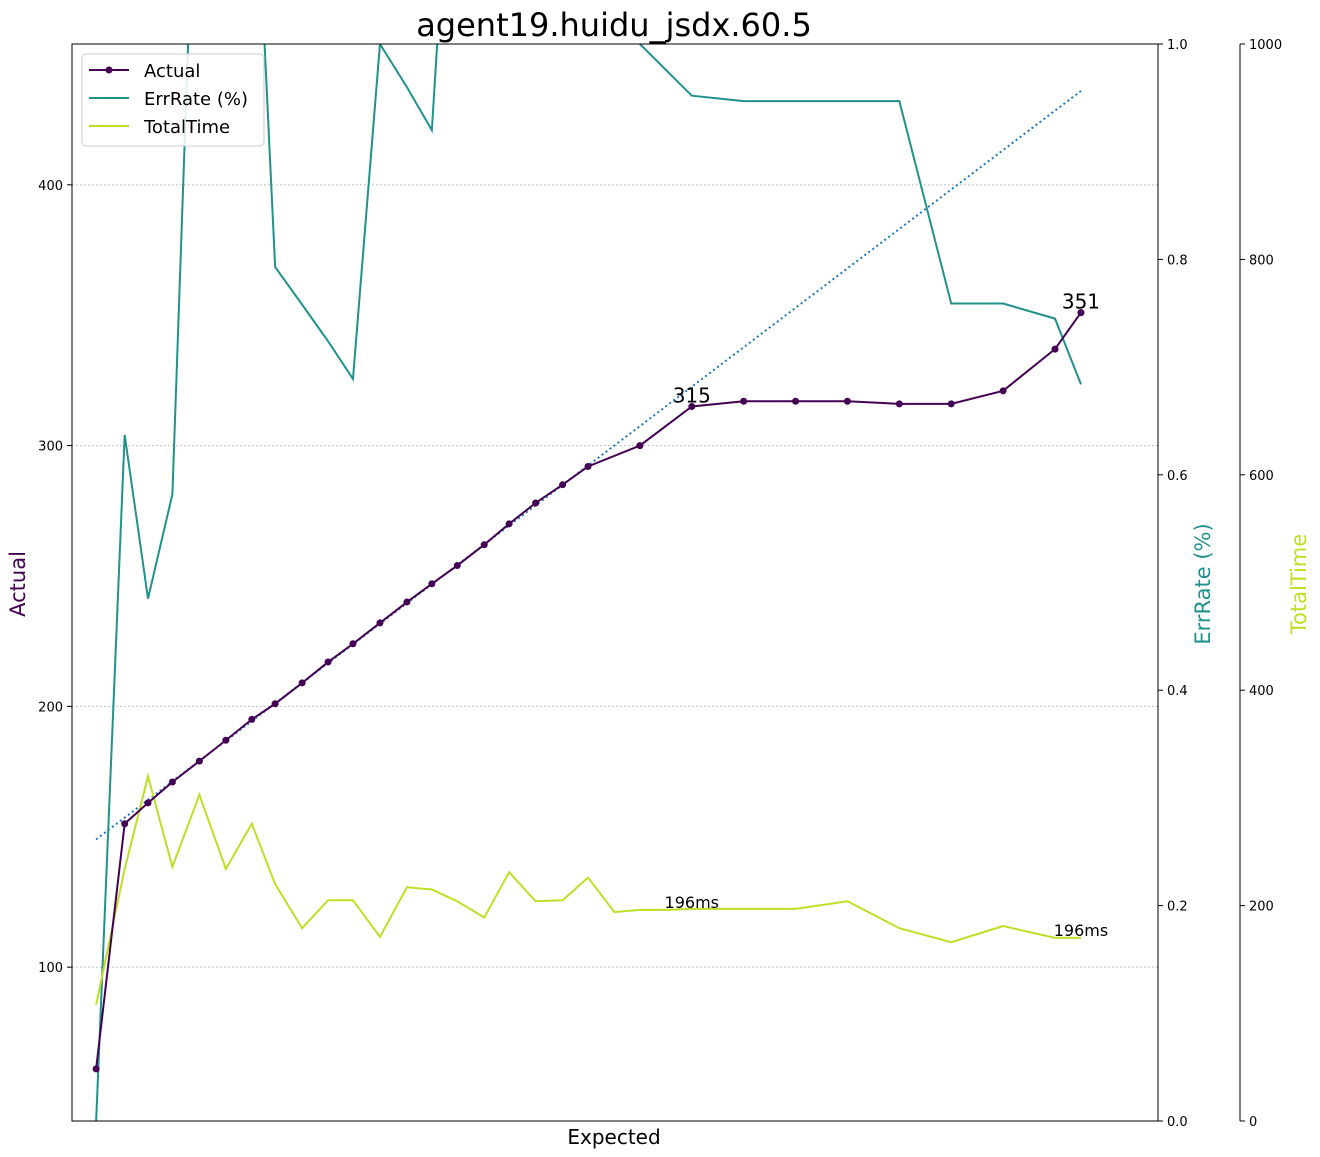 The height and width of the screenshot is (1157, 1320). What do you see at coordinates (50, 447) in the screenshot?
I see `y-tick-label: 300` at bounding box center [50, 447].